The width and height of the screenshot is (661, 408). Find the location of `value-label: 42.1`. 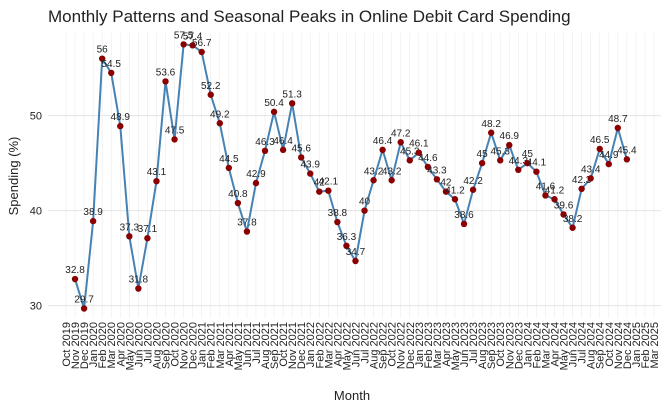

value-label: 42.1 is located at coordinates (329, 182).